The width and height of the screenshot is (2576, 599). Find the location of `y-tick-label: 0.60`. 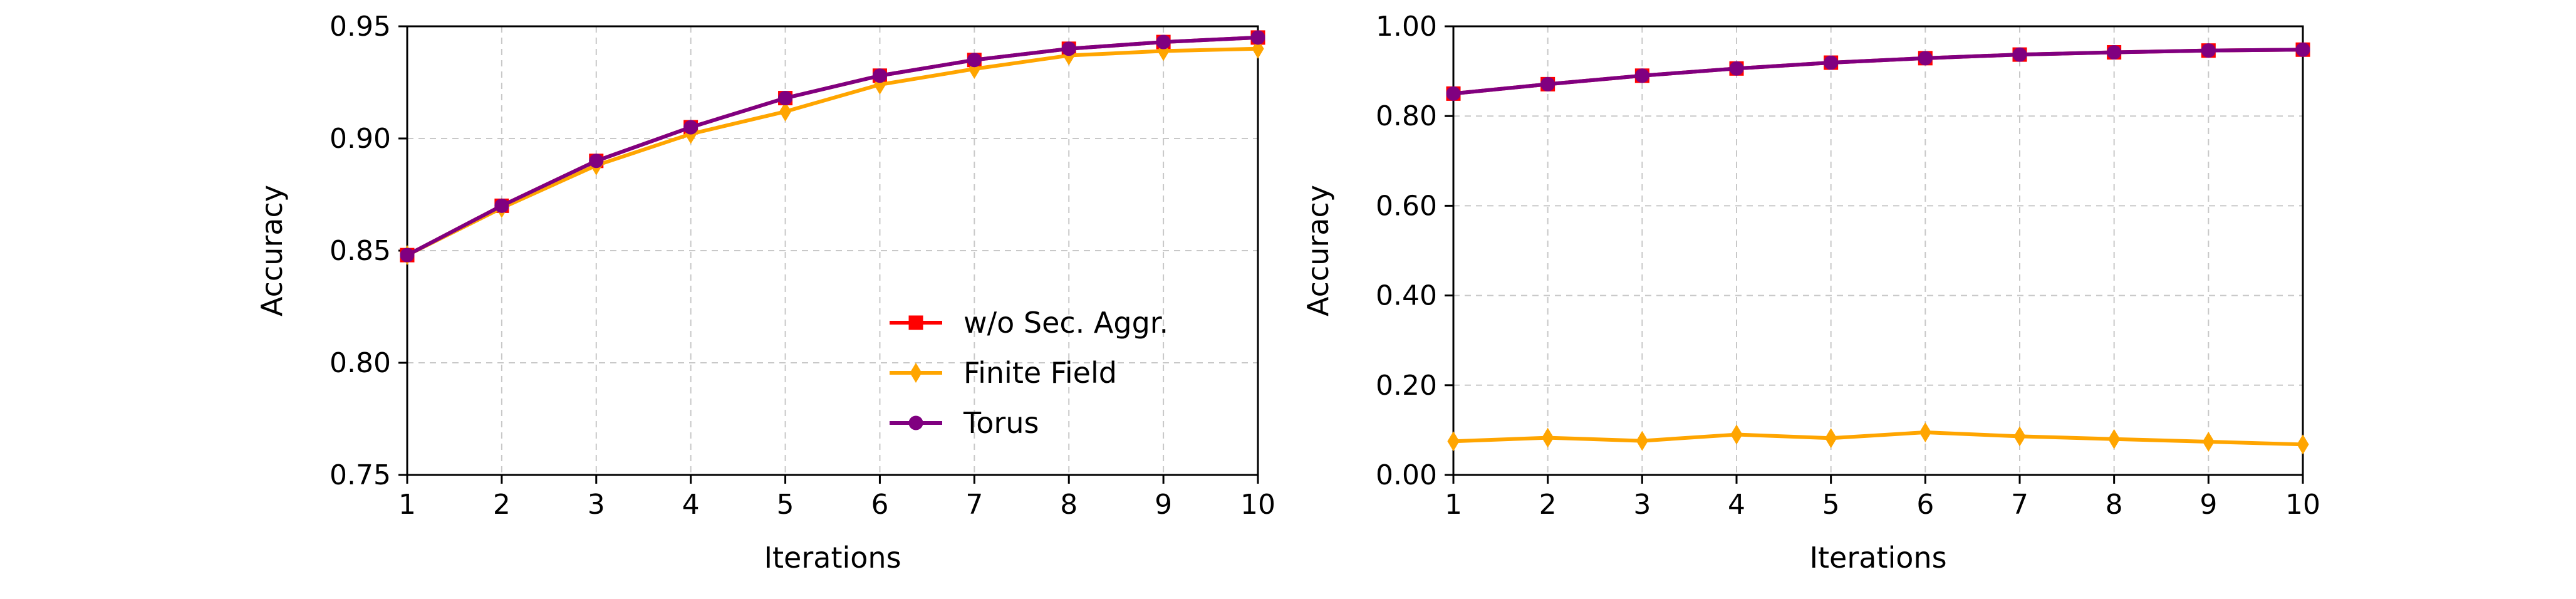

y-tick-label: 0.60 is located at coordinates (1407, 206).